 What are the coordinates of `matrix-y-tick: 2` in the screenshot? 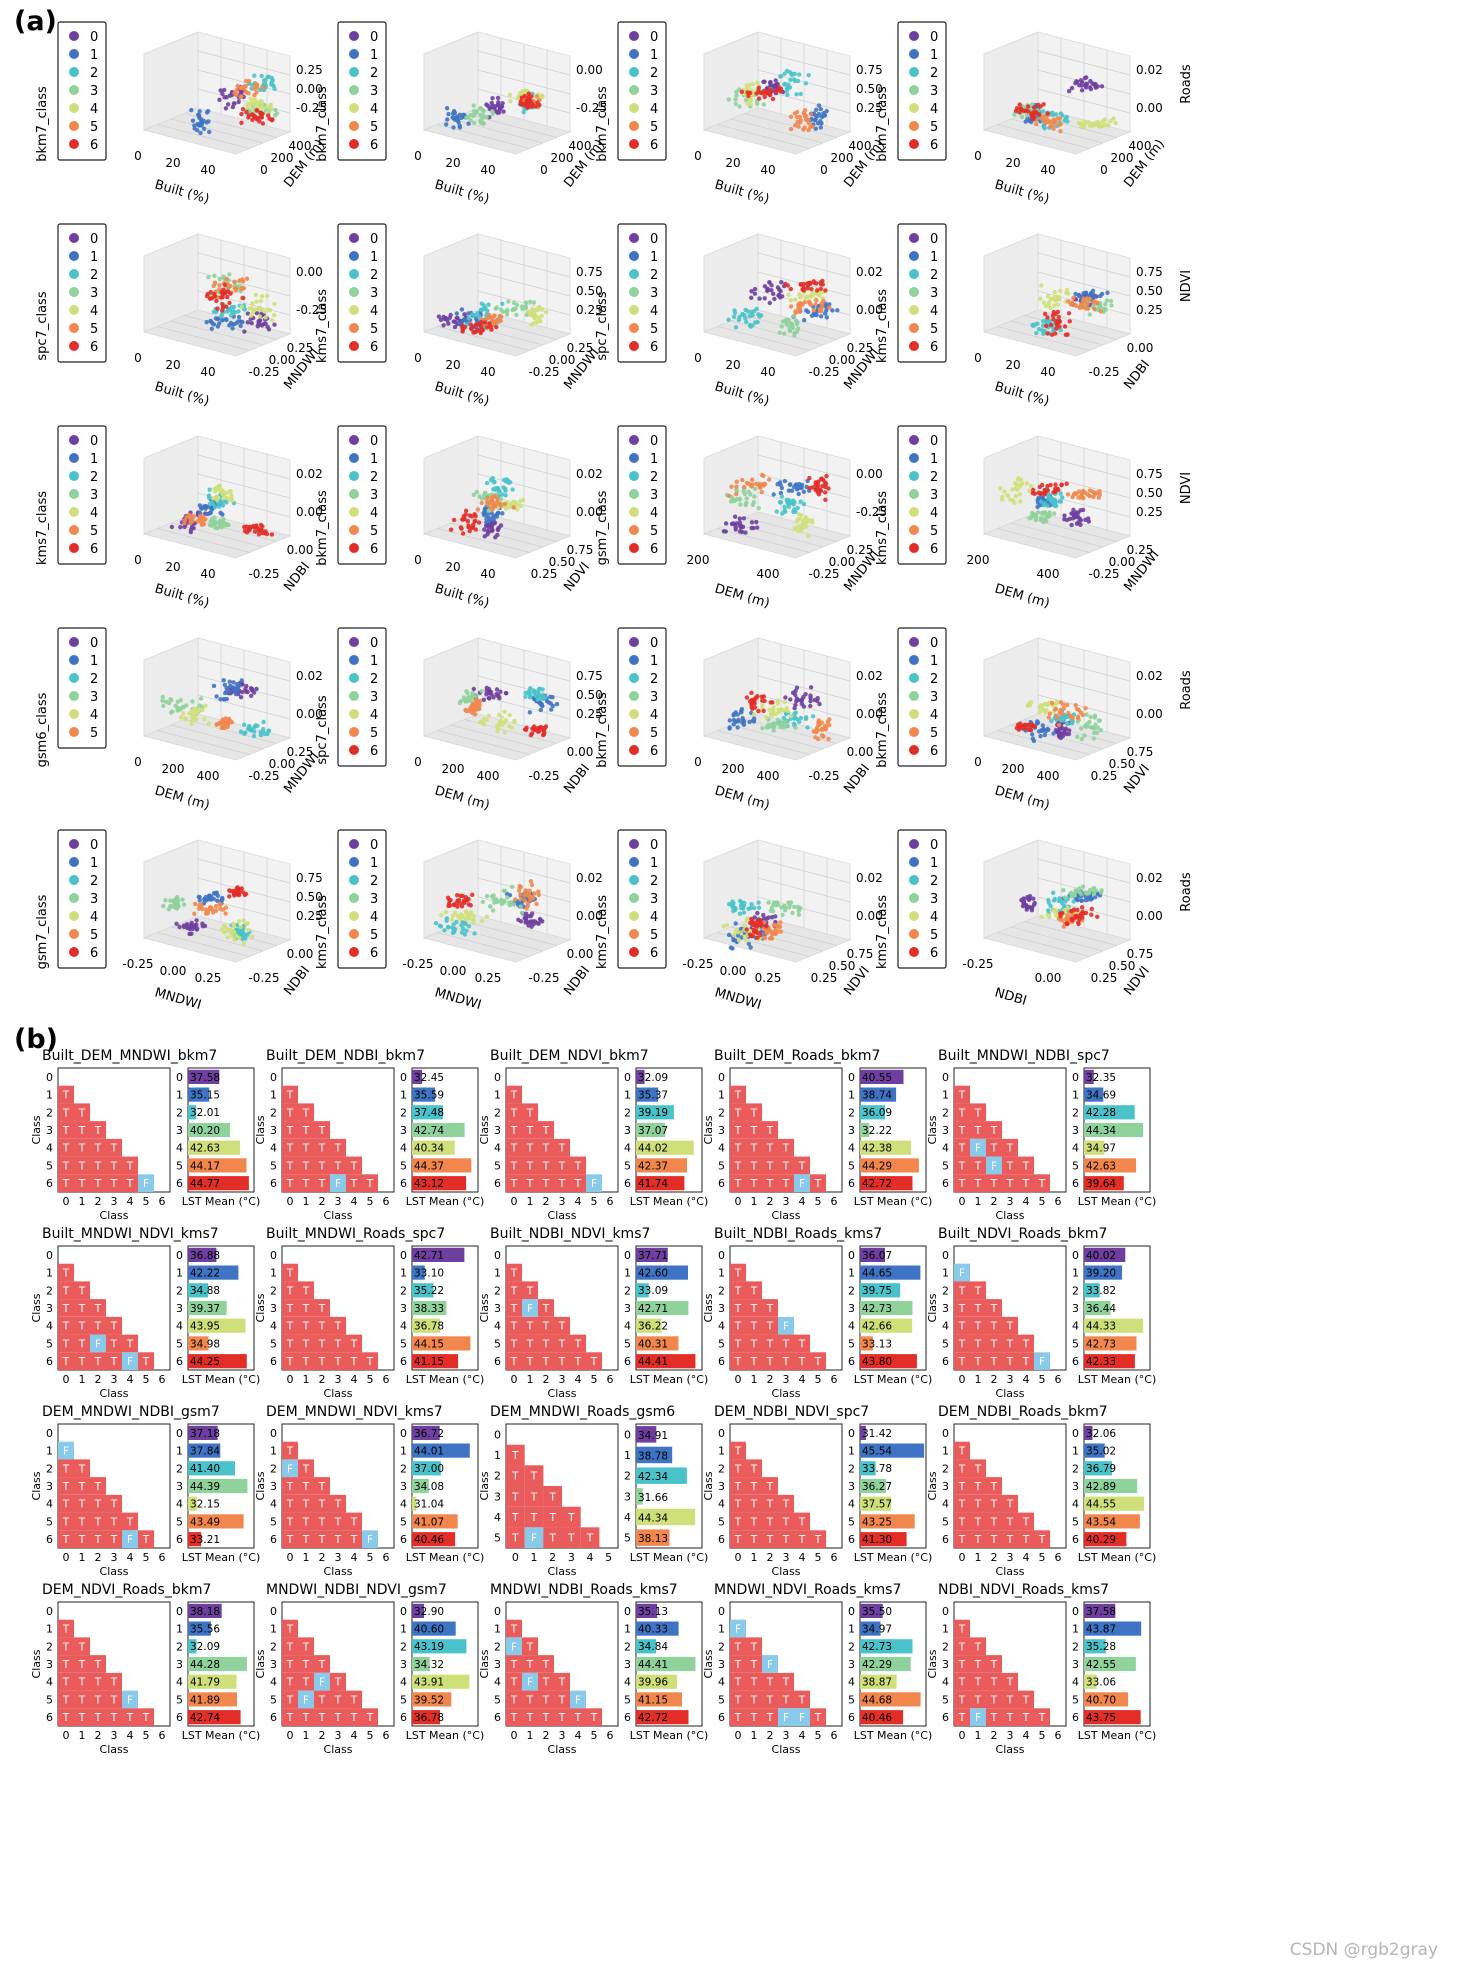 It's located at (273, 1112).